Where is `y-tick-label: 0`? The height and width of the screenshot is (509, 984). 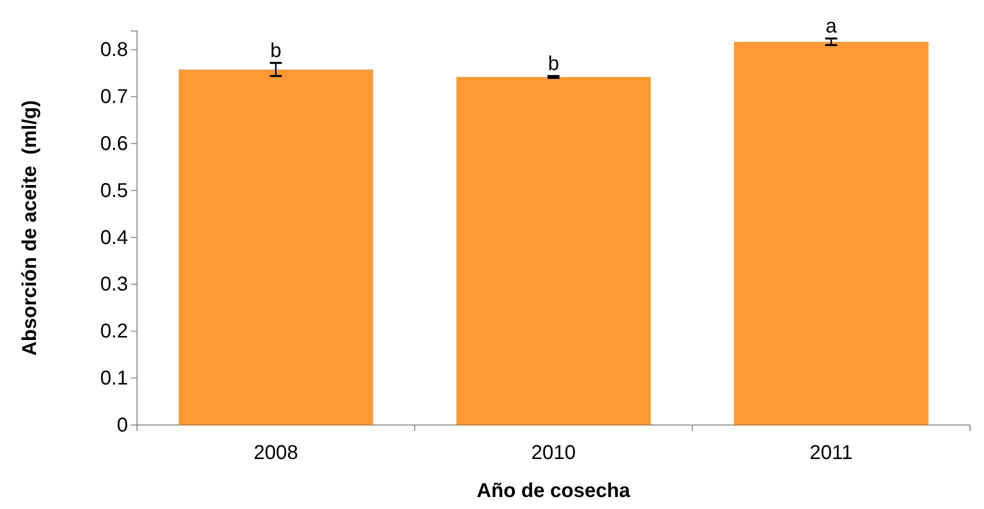 y-tick-label: 0 is located at coordinates (122, 425).